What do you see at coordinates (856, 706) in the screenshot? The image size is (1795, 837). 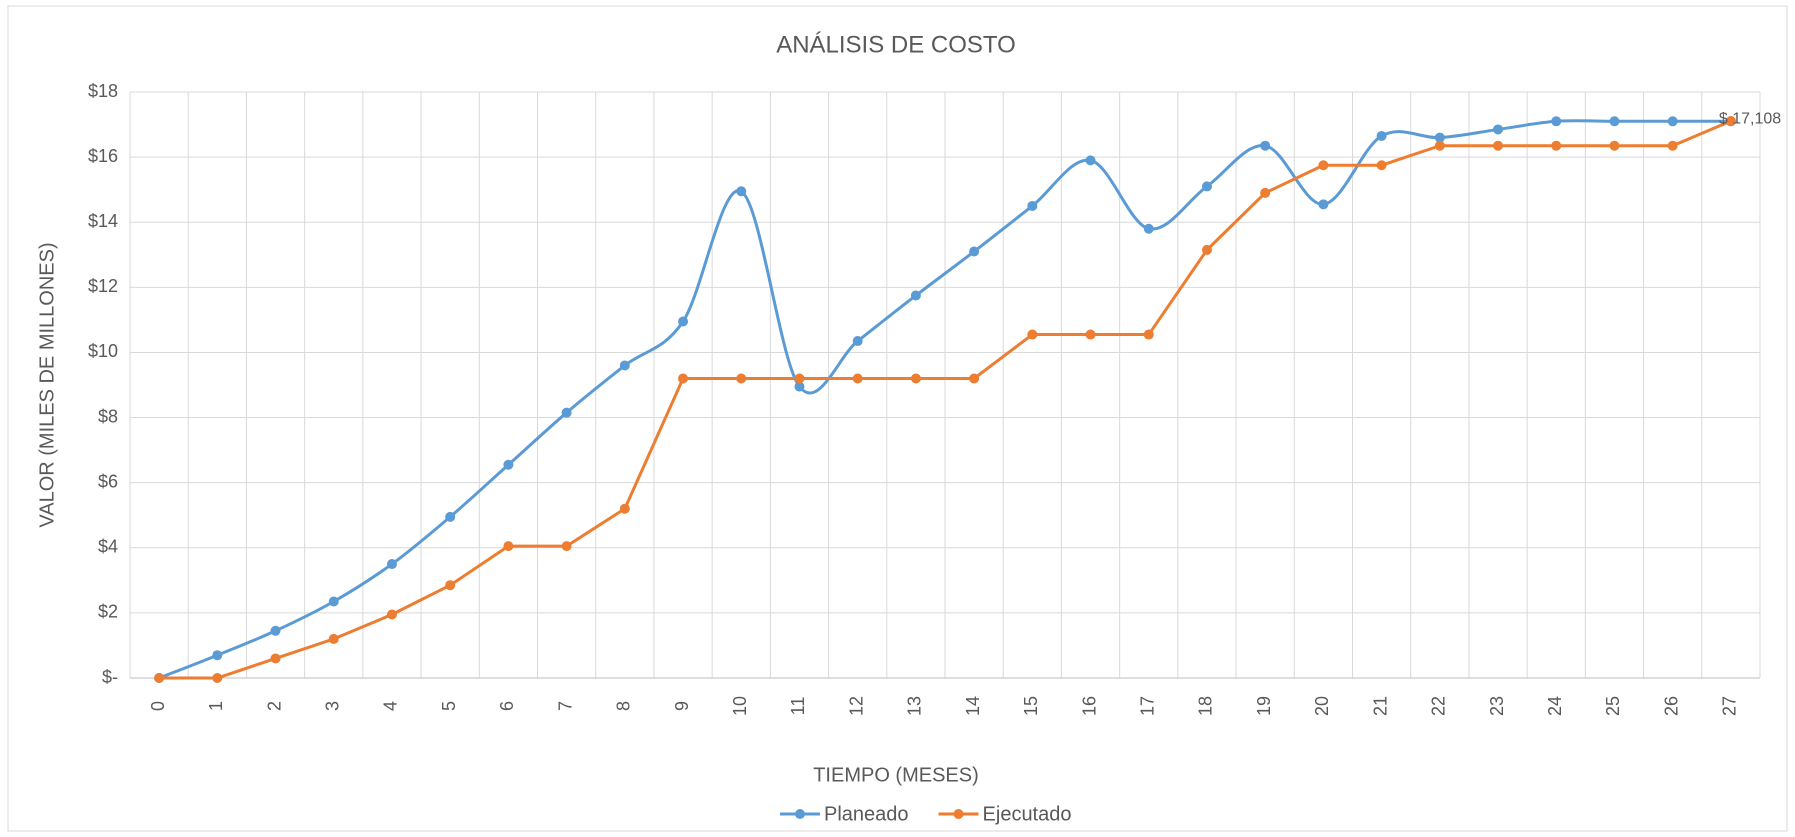 I see `x-tick-label: 12` at bounding box center [856, 706].